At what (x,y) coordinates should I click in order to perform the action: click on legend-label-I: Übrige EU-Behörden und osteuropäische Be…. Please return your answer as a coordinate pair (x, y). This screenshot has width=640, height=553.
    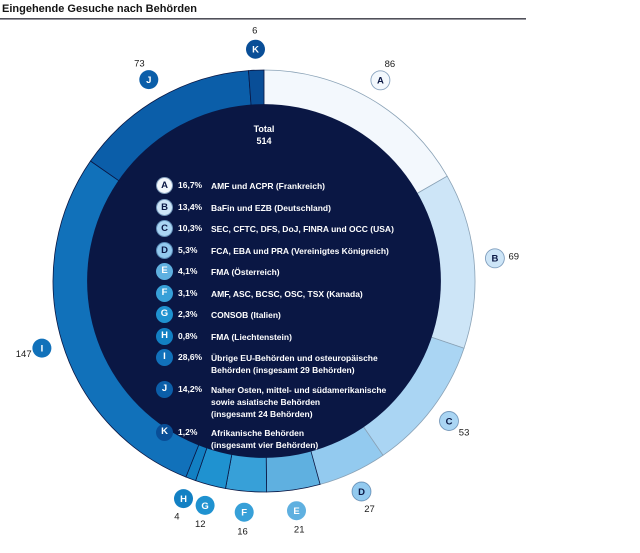
    Looking at the image, I should click on (294, 364).